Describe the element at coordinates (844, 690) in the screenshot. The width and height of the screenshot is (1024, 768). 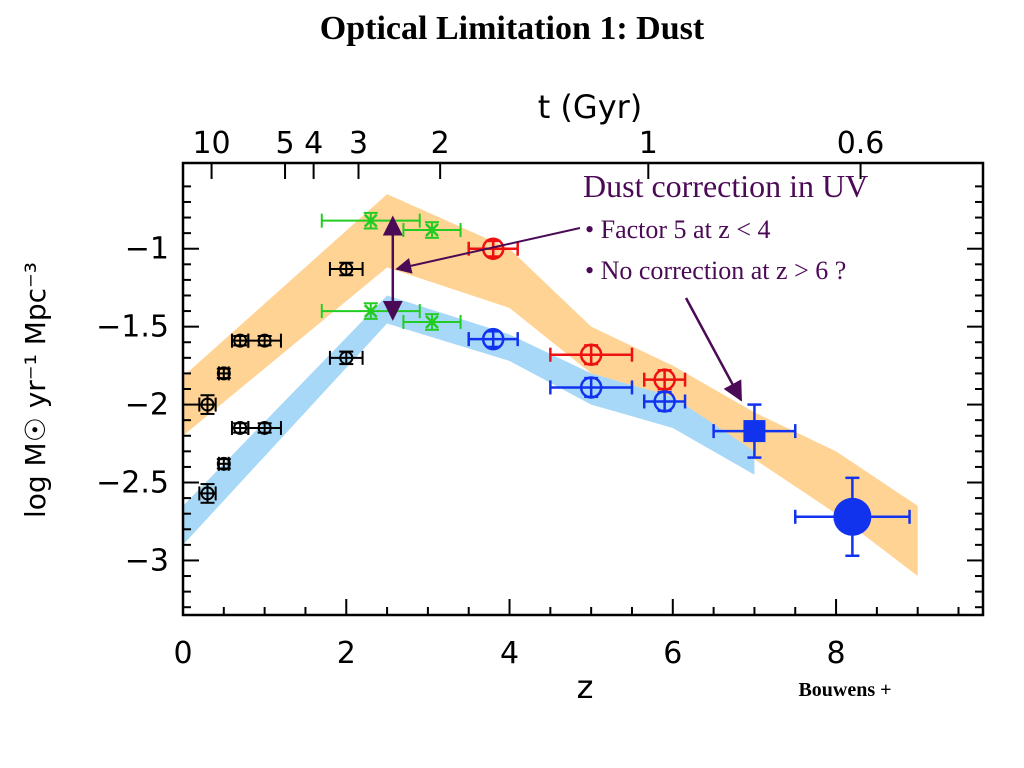
I see `credit-label: Bouwens +` at that location.